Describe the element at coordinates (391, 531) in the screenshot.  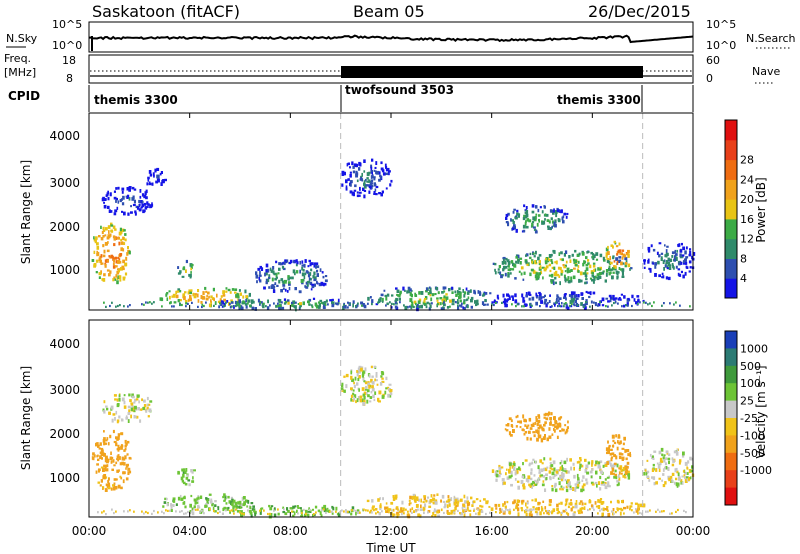
I see `time-tick-label: 12:00` at that location.